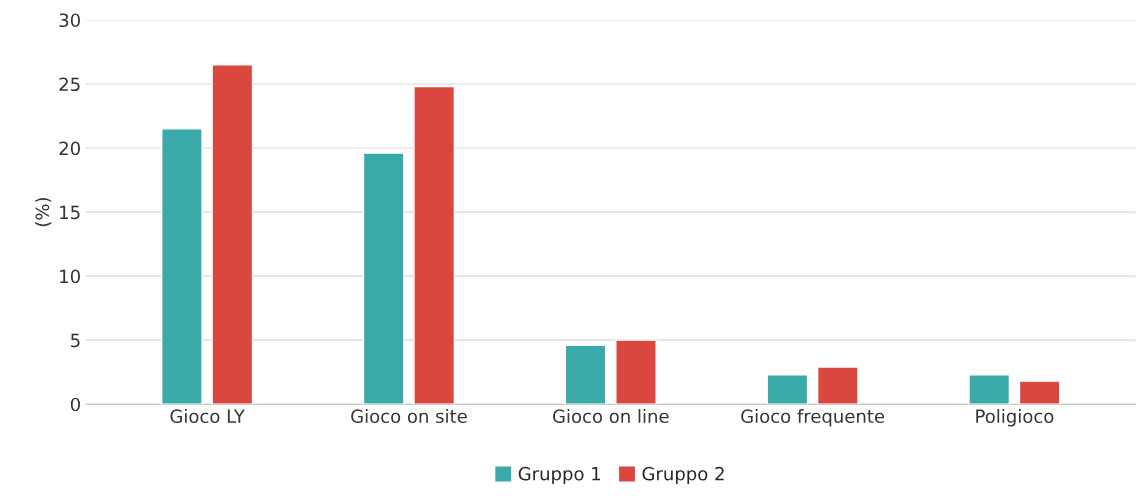  I want to click on x-tick-label: Gioco on line, so click(611, 416).